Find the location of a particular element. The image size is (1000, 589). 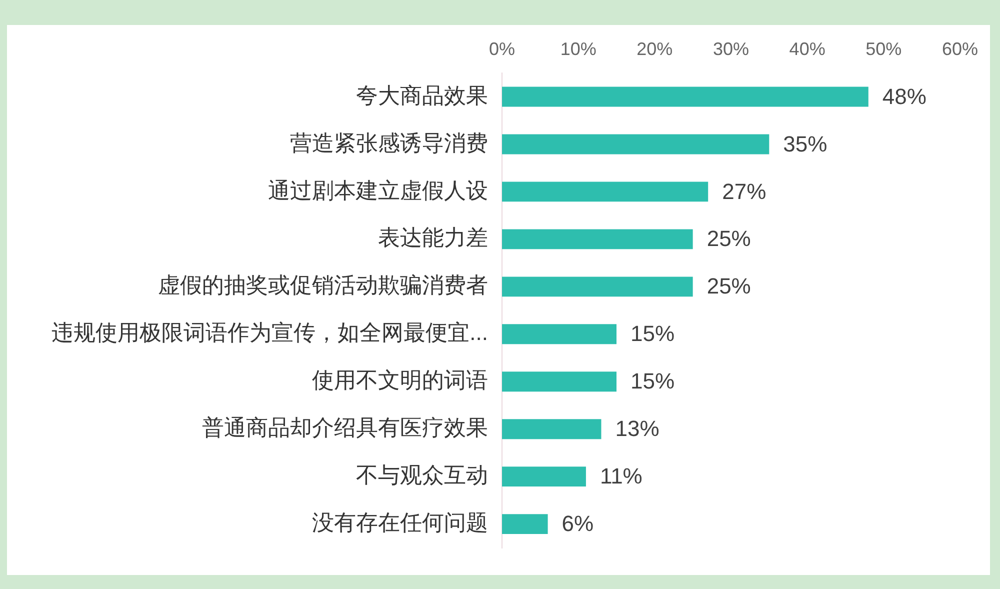

y-tick-label: 普通商品却介绍具有医疗效果 is located at coordinates (345, 427).